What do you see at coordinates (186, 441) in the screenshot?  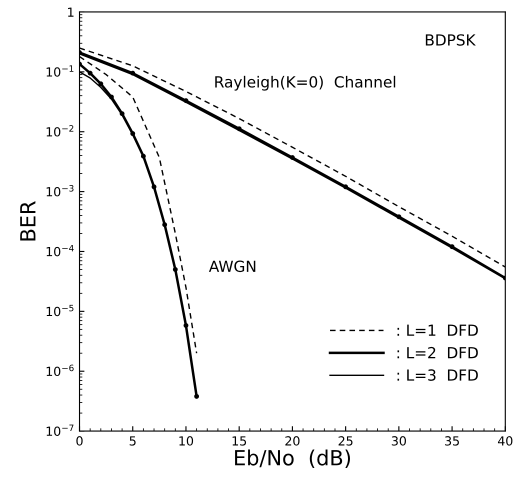 I see `x-tick-label: 10` at bounding box center [186, 441].